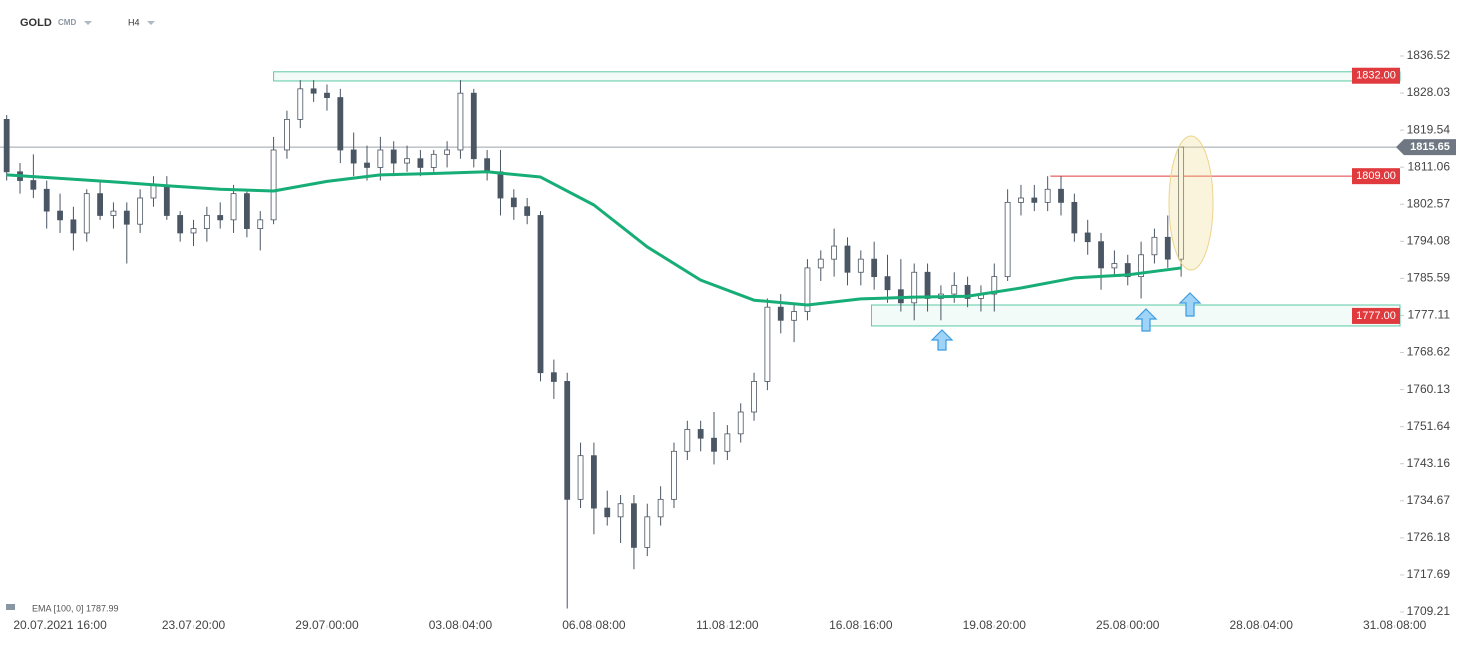  Describe the element at coordinates (1429, 92) in the screenshot. I see `y-tick-label: 1828.03` at that location.